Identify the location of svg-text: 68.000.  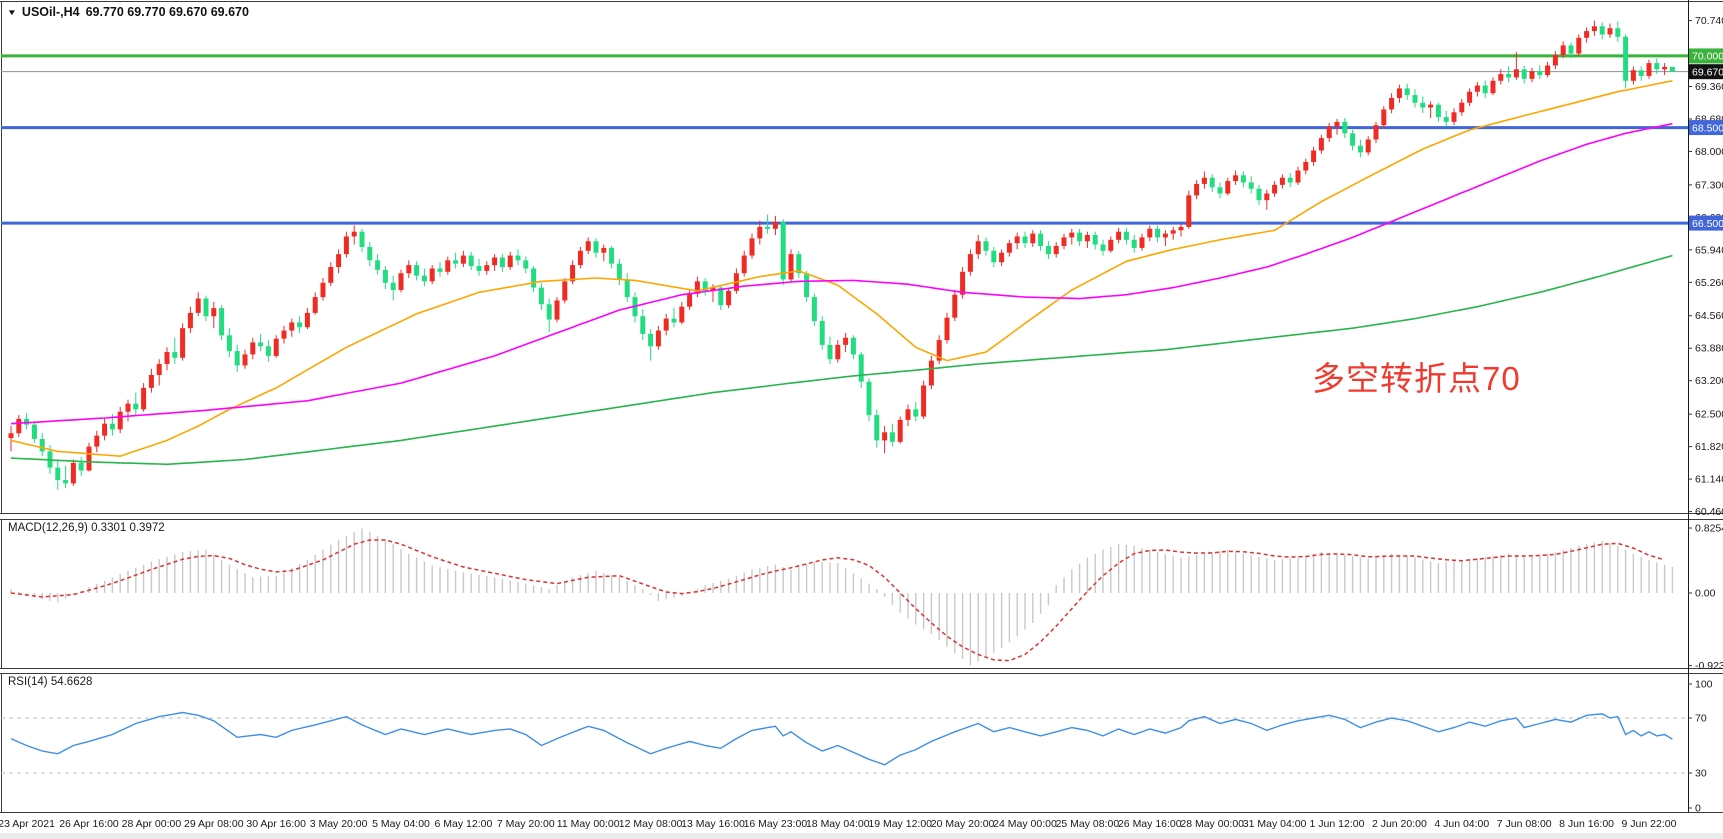
(1709, 152).